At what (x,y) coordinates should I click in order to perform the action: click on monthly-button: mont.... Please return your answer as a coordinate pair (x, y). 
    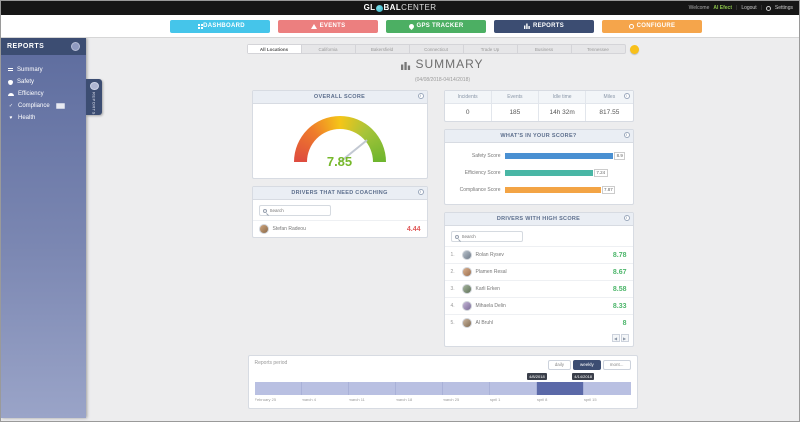
    Looking at the image, I should click on (616, 365).